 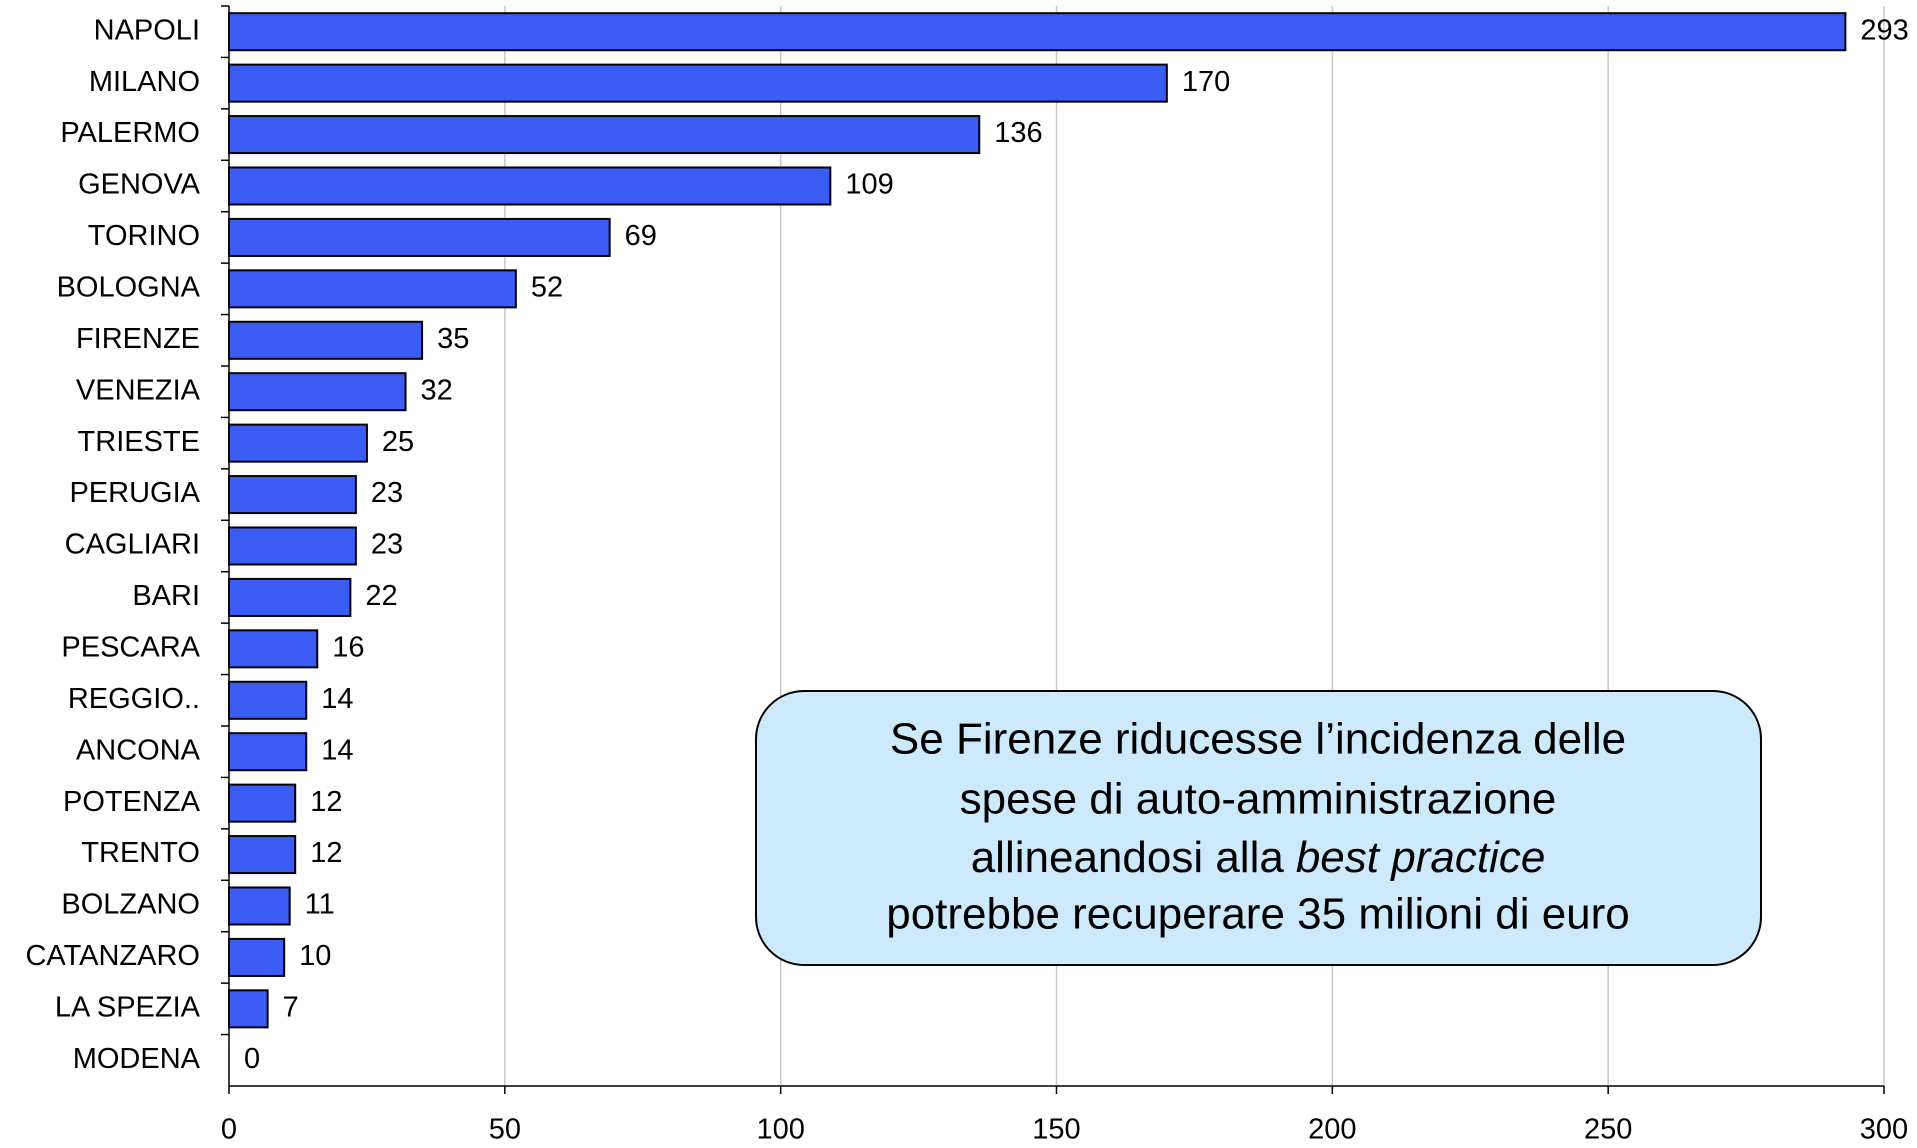 What do you see at coordinates (780, 1130) in the screenshot?
I see `x-tick-label: 100` at bounding box center [780, 1130].